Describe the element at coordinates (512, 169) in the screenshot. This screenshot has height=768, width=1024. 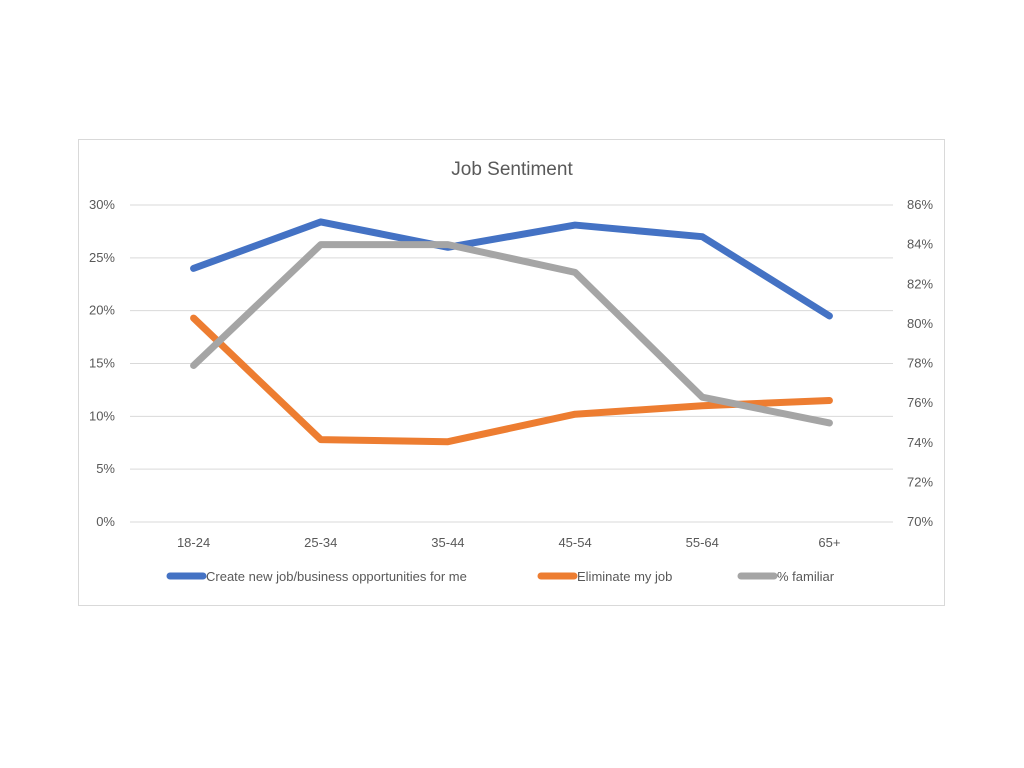
I see `chart-title: Job Sentiment` at that location.